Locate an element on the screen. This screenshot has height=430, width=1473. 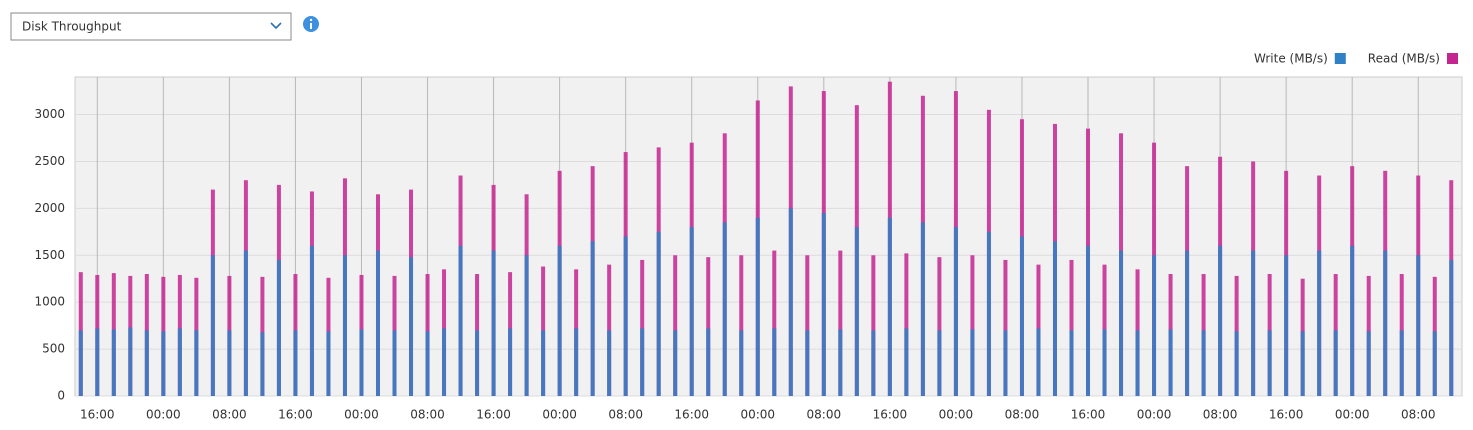
dropdown-chevron is located at coordinates (276, 26).